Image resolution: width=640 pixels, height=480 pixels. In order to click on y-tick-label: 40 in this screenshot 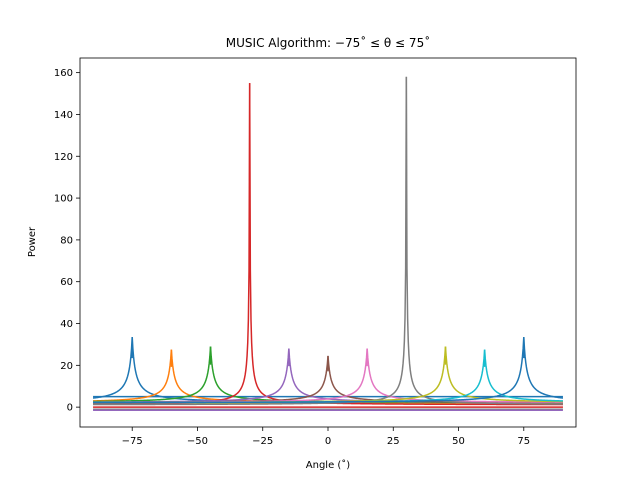, I will do `click(66, 324)`.